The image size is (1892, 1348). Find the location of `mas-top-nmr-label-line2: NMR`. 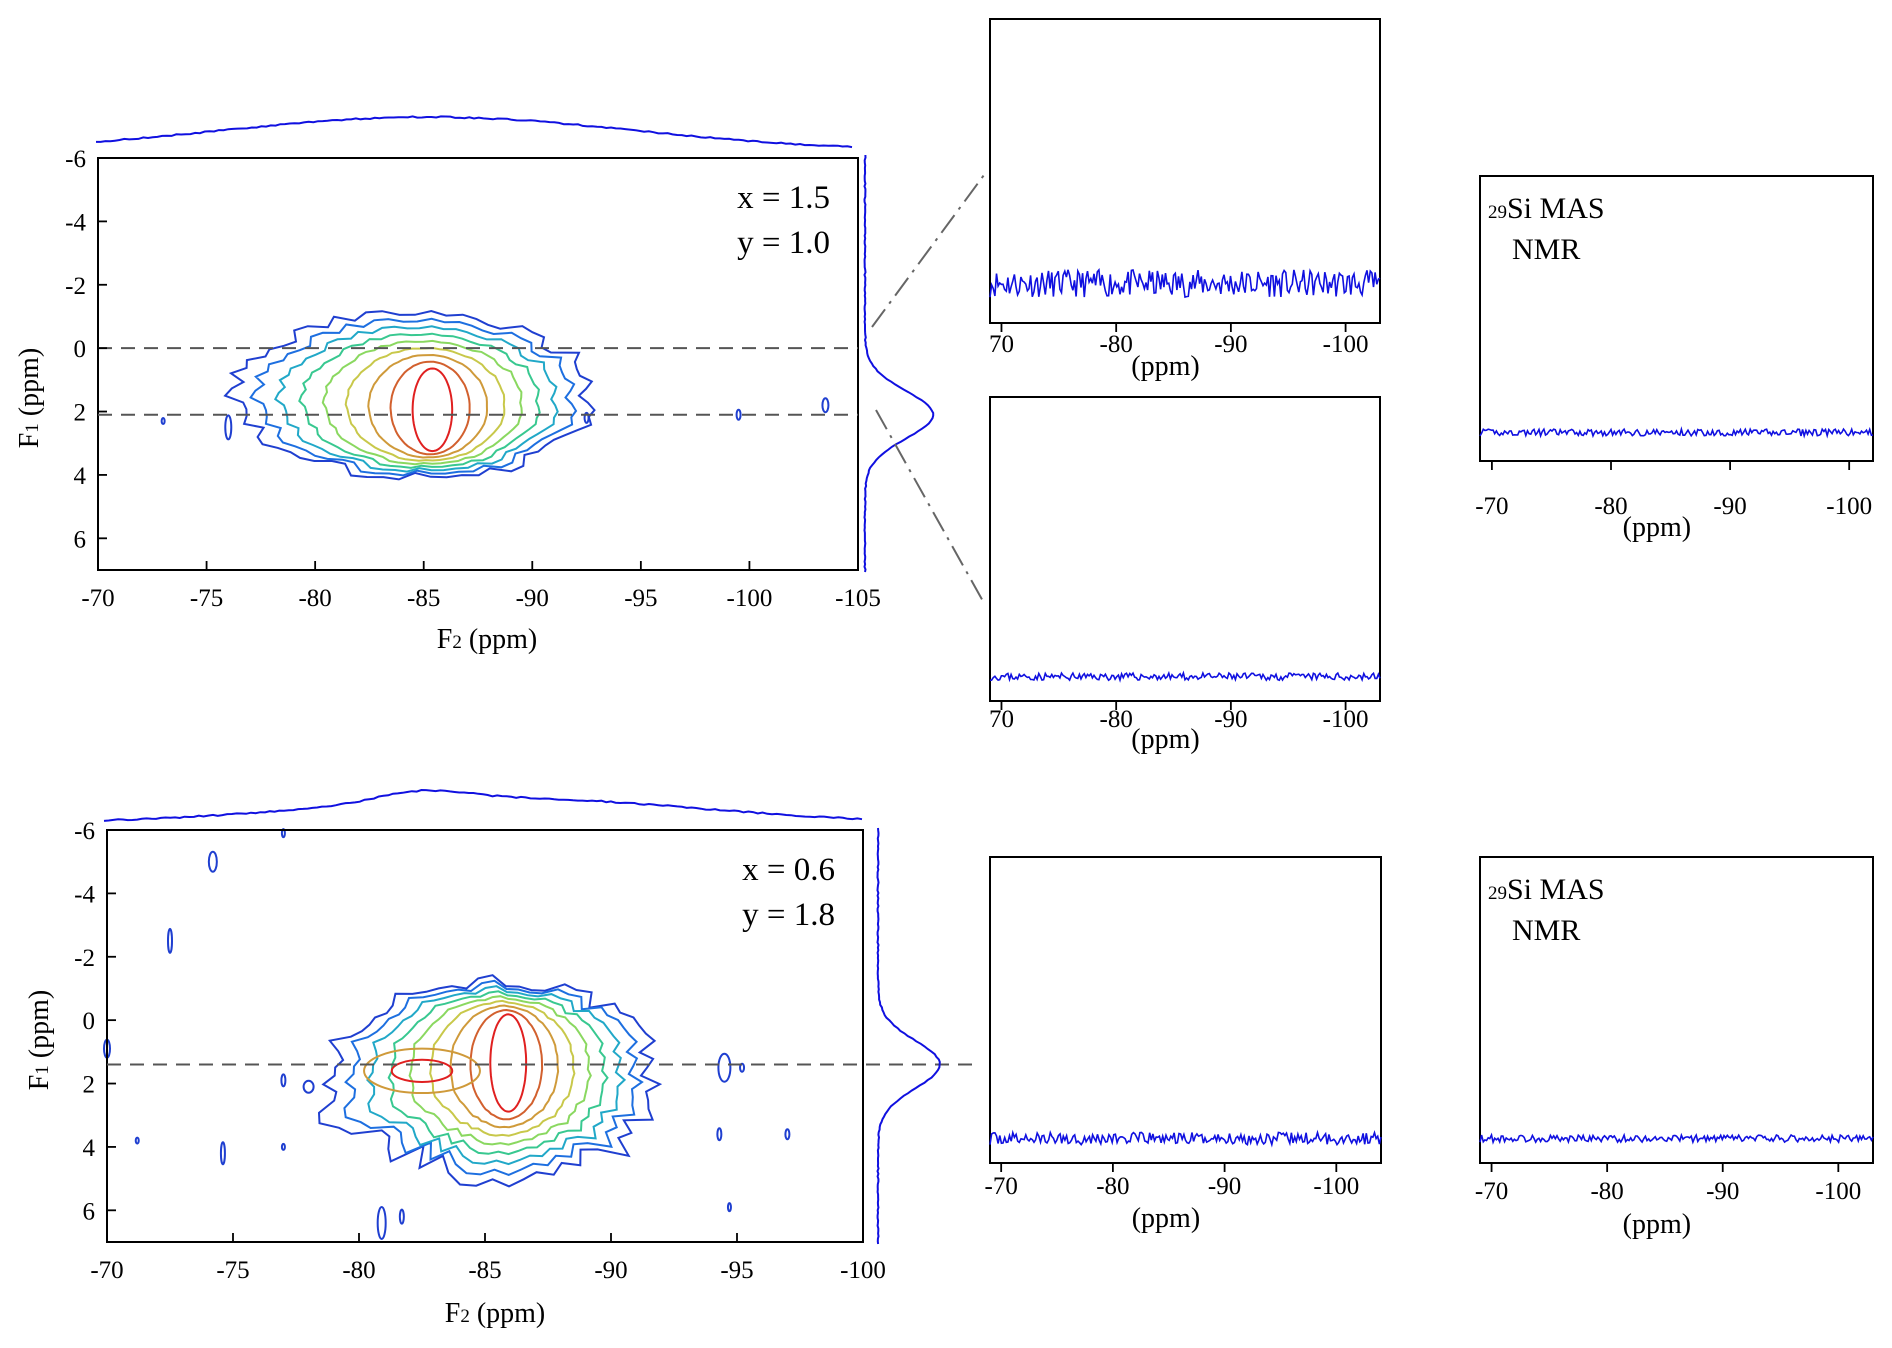

mas-top-nmr-label-line2: NMR is located at coordinates (1546, 249).